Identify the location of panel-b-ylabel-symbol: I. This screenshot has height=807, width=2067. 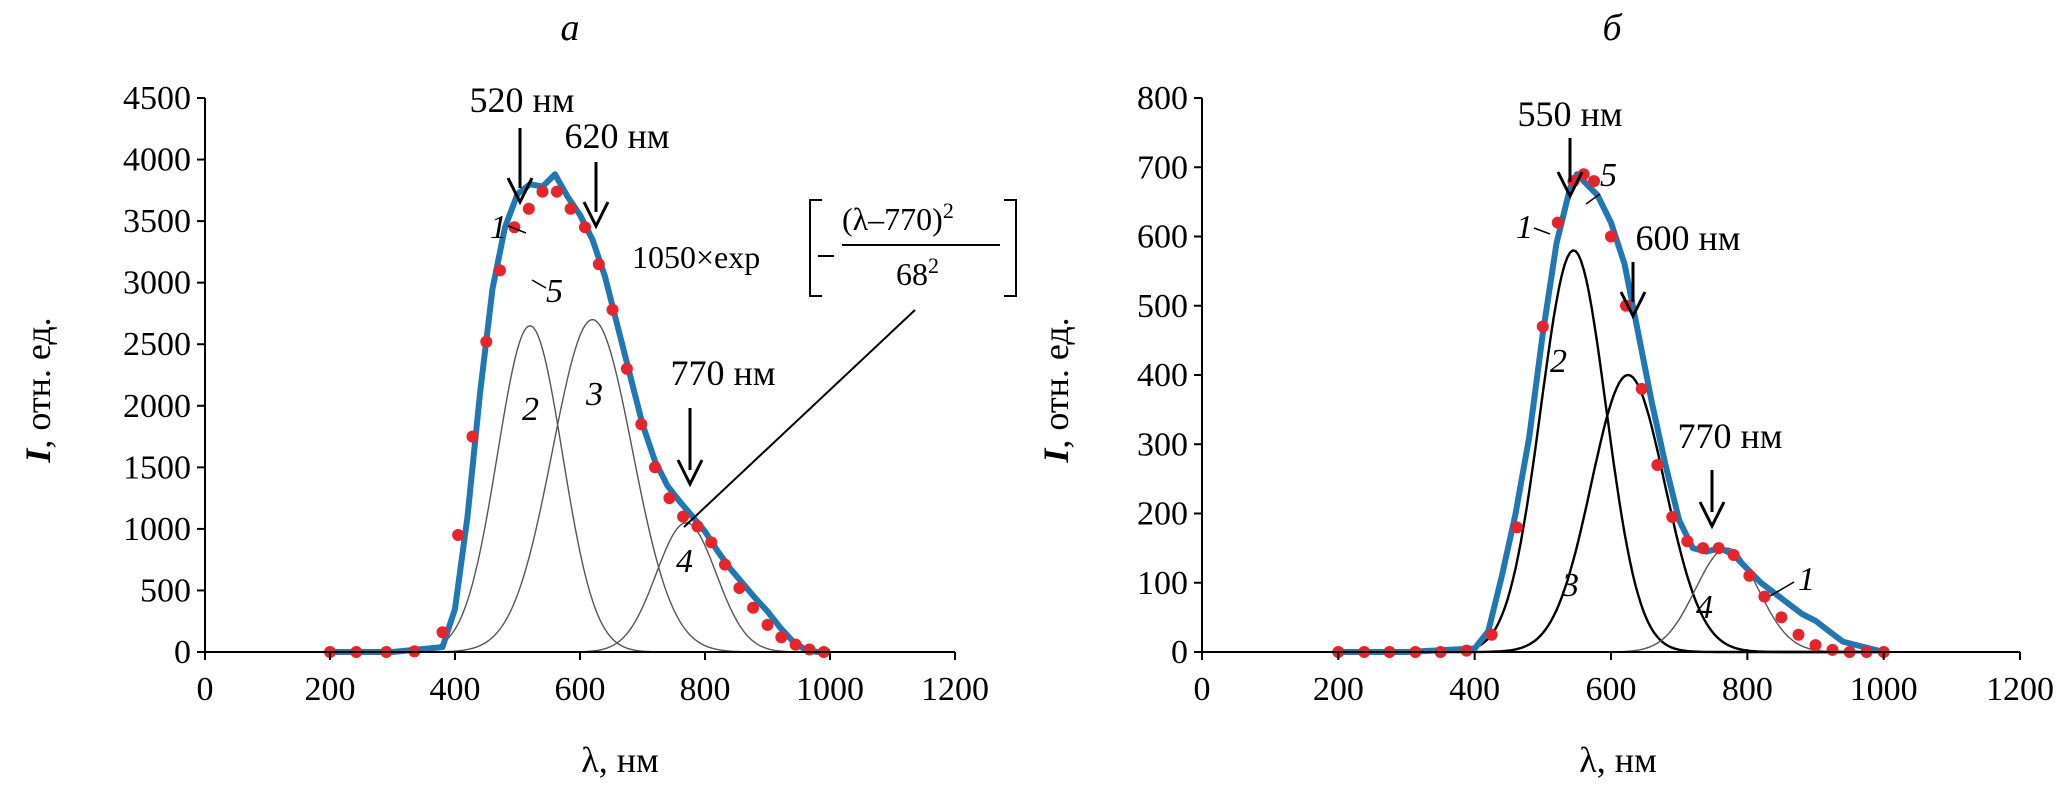
(1056, 455).